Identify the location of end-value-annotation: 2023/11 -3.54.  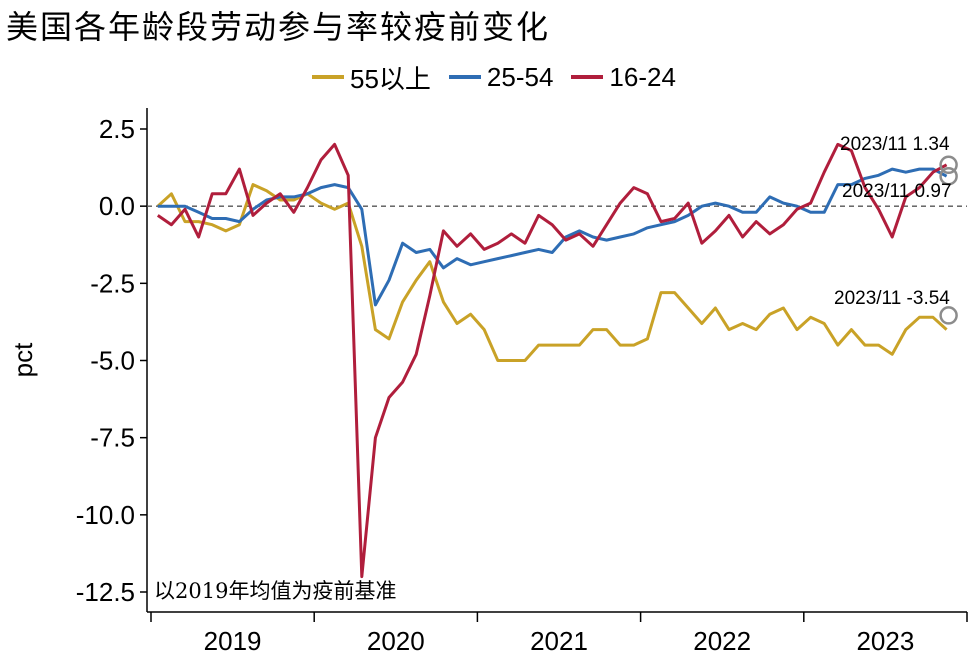
(892, 298).